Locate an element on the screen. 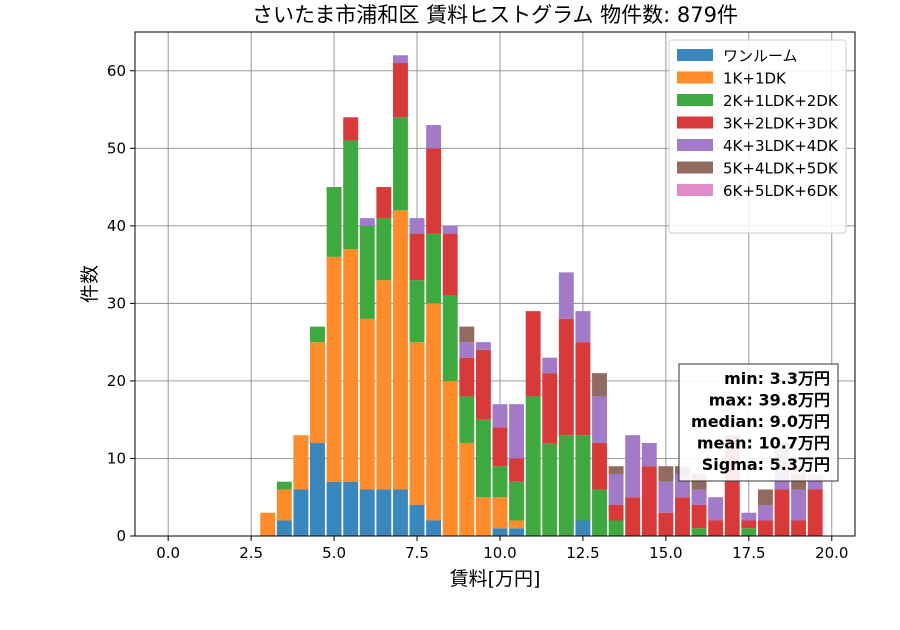 This screenshot has width=900, height=630. y-tick-label: 50 is located at coordinates (116, 148).